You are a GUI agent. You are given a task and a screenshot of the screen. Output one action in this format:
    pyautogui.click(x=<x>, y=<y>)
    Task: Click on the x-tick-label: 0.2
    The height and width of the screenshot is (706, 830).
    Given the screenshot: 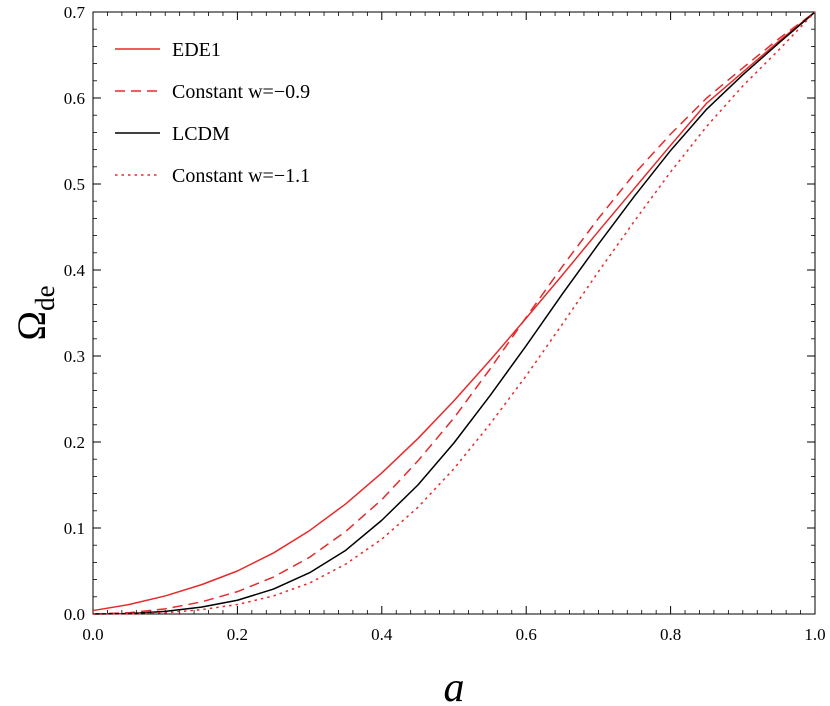 What is the action you would take?
    pyautogui.click(x=237, y=634)
    